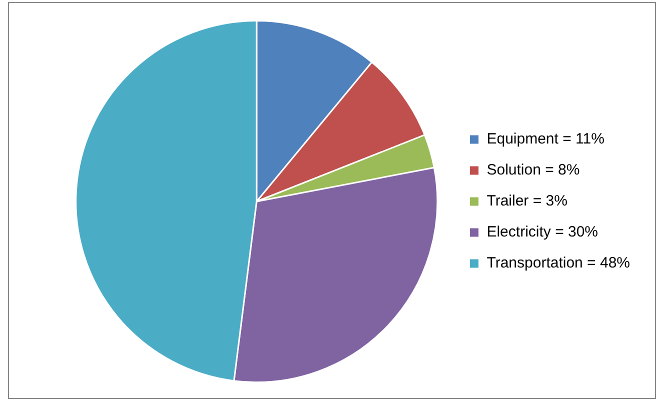 Image resolution: width=660 pixels, height=403 pixels. I want to click on legend-label: Trailer = 3%, so click(527, 201).